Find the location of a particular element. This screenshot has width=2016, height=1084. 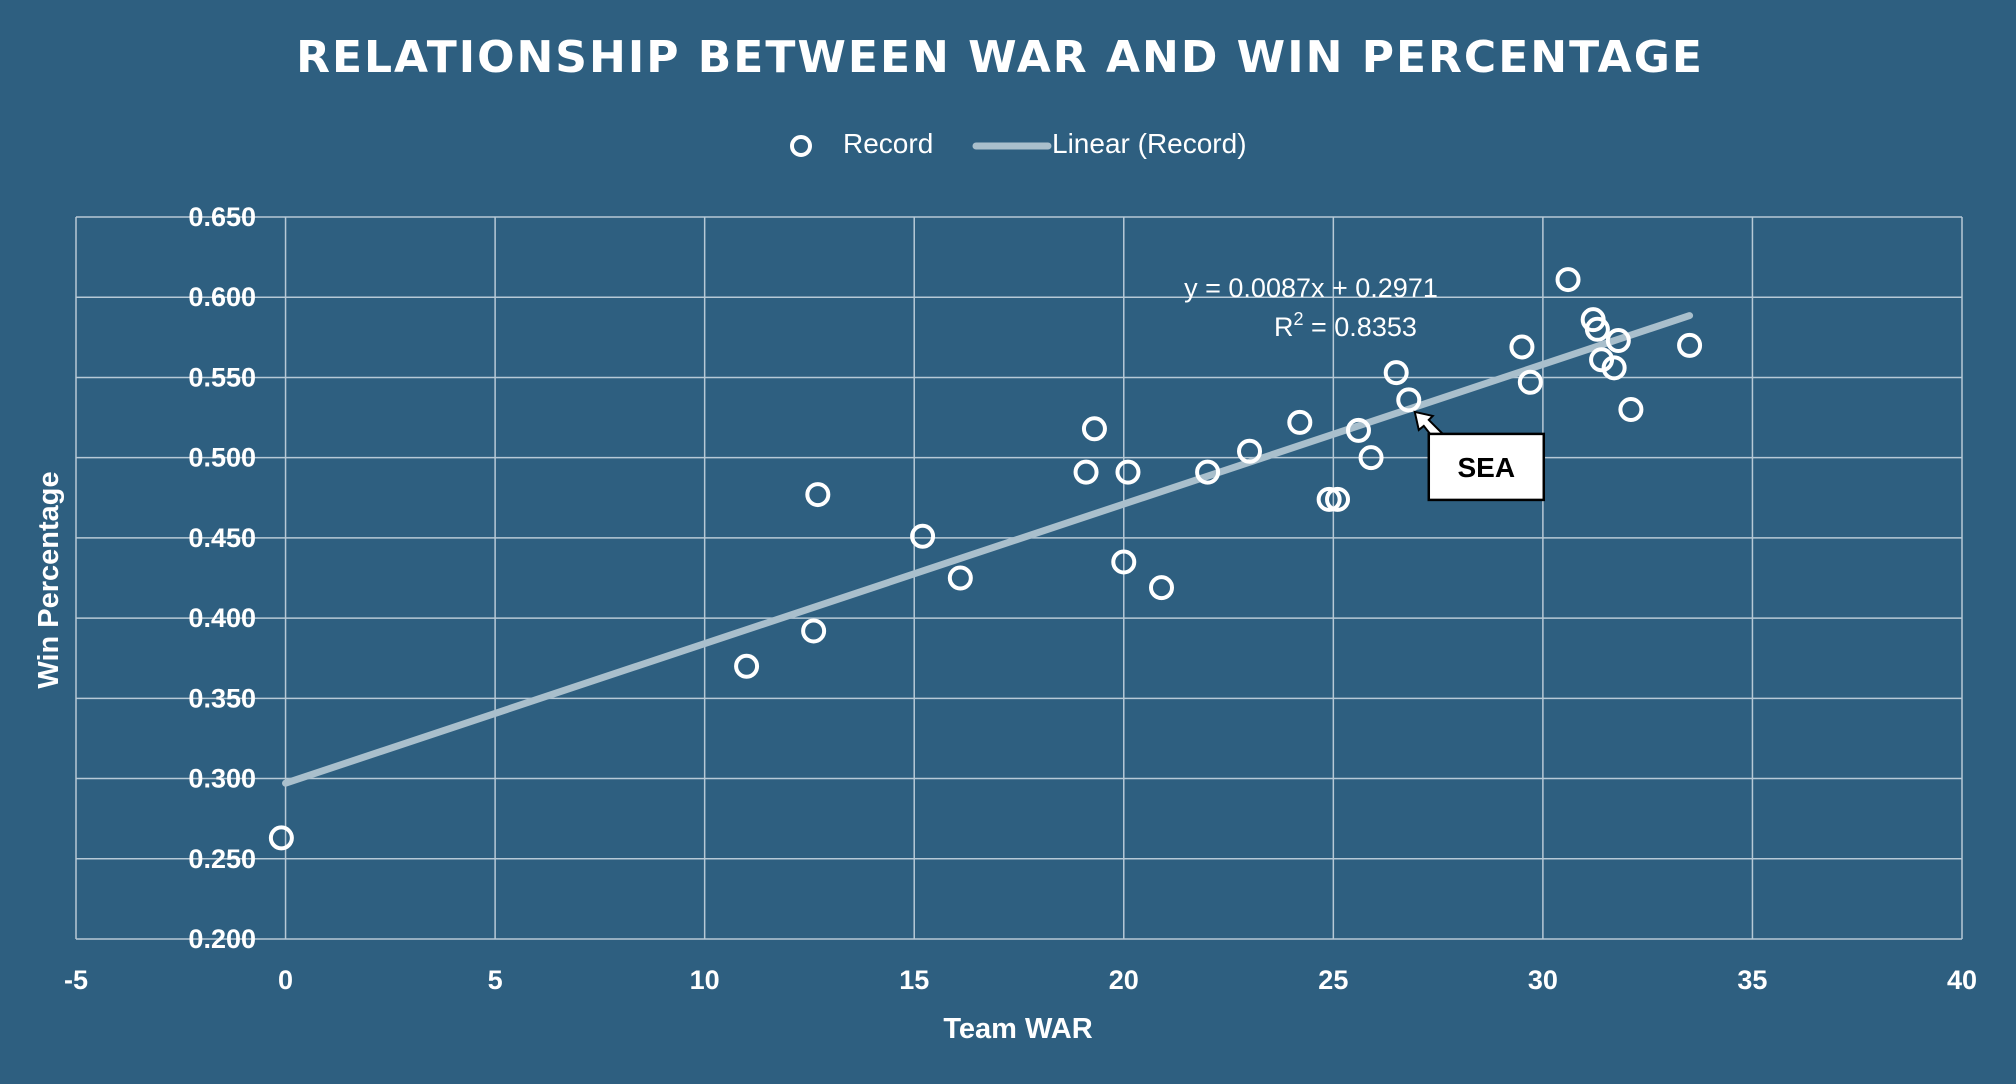

y-tick-label: 0.400 is located at coordinates (222, 618).